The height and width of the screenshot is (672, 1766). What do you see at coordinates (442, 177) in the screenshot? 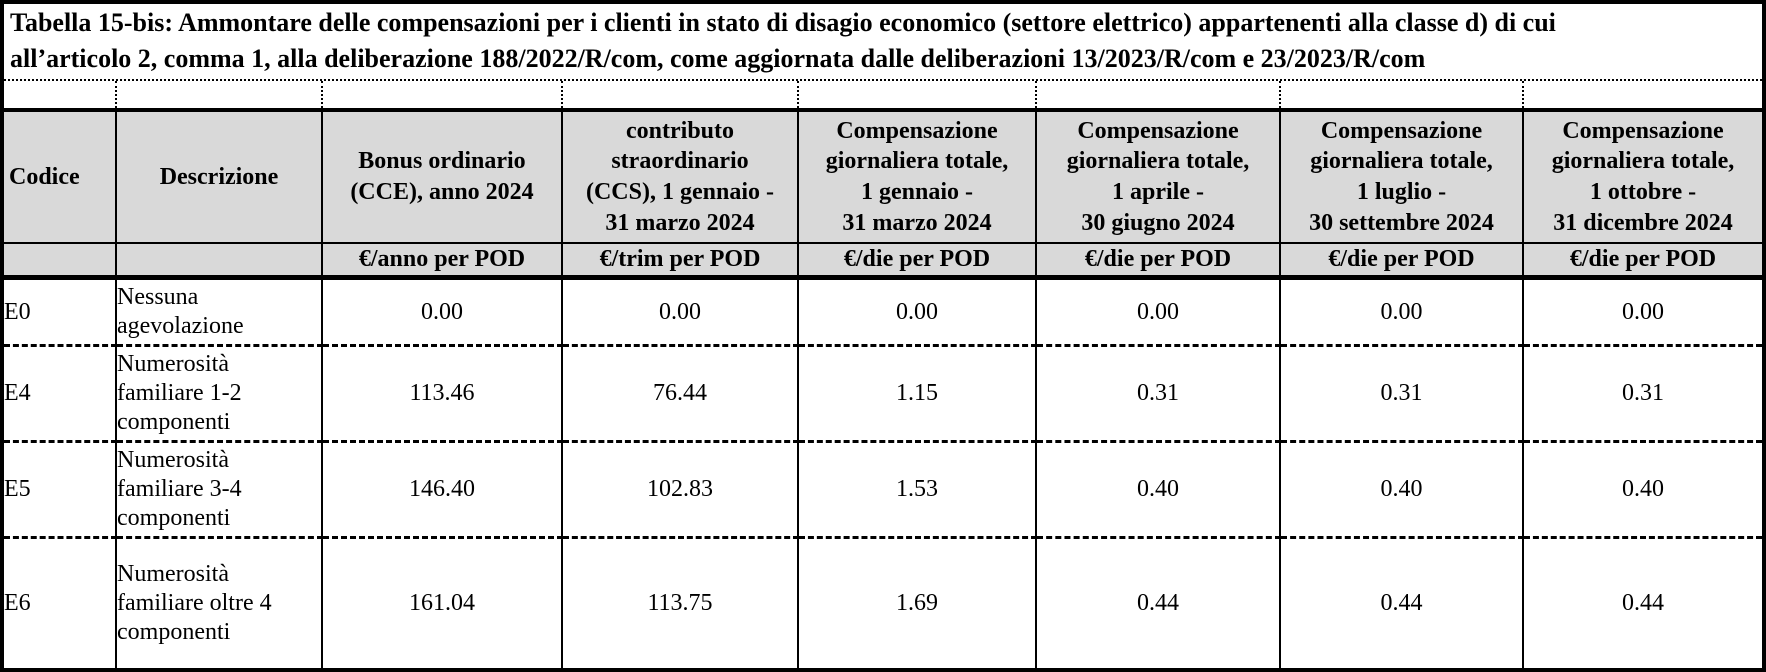
I see `column-header-bonus-ordinario: Bonus ordinario (CCE), anno 2024` at bounding box center [442, 177].